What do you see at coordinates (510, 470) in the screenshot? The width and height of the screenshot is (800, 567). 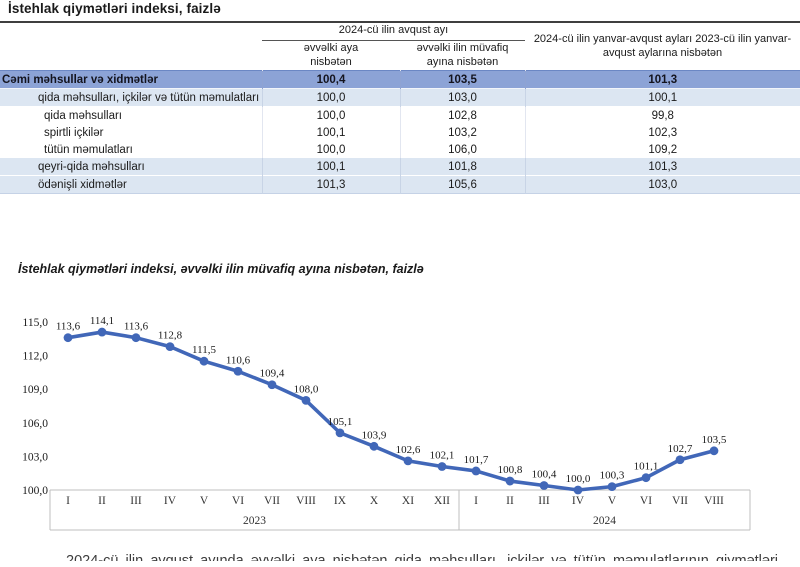 I see `data-label: 100,8` at bounding box center [510, 470].